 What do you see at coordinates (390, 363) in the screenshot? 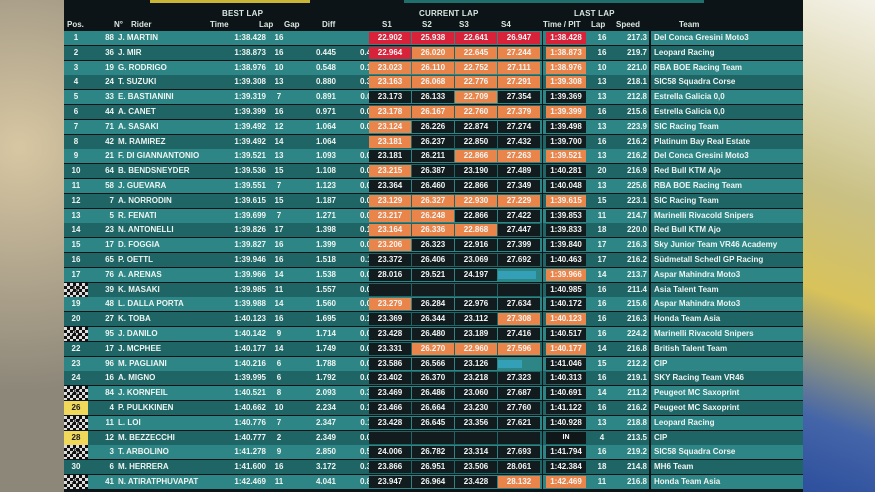
I see `sector-1-time: 23.586` at bounding box center [390, 363].